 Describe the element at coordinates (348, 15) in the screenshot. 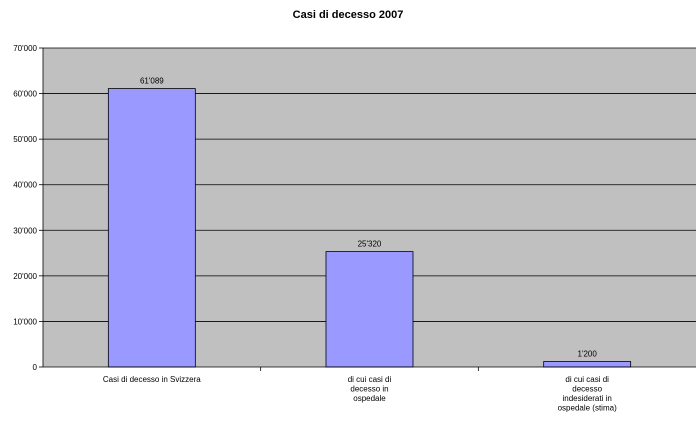

I see `chart-title: Casi di decesso 2007` at that location.